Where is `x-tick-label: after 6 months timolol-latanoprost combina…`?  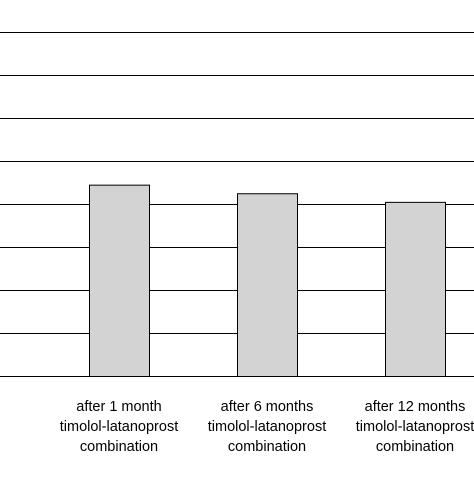
x-tick-label: after 6 months timolol-latanoprost combina… is located at coordinates (267, 427).